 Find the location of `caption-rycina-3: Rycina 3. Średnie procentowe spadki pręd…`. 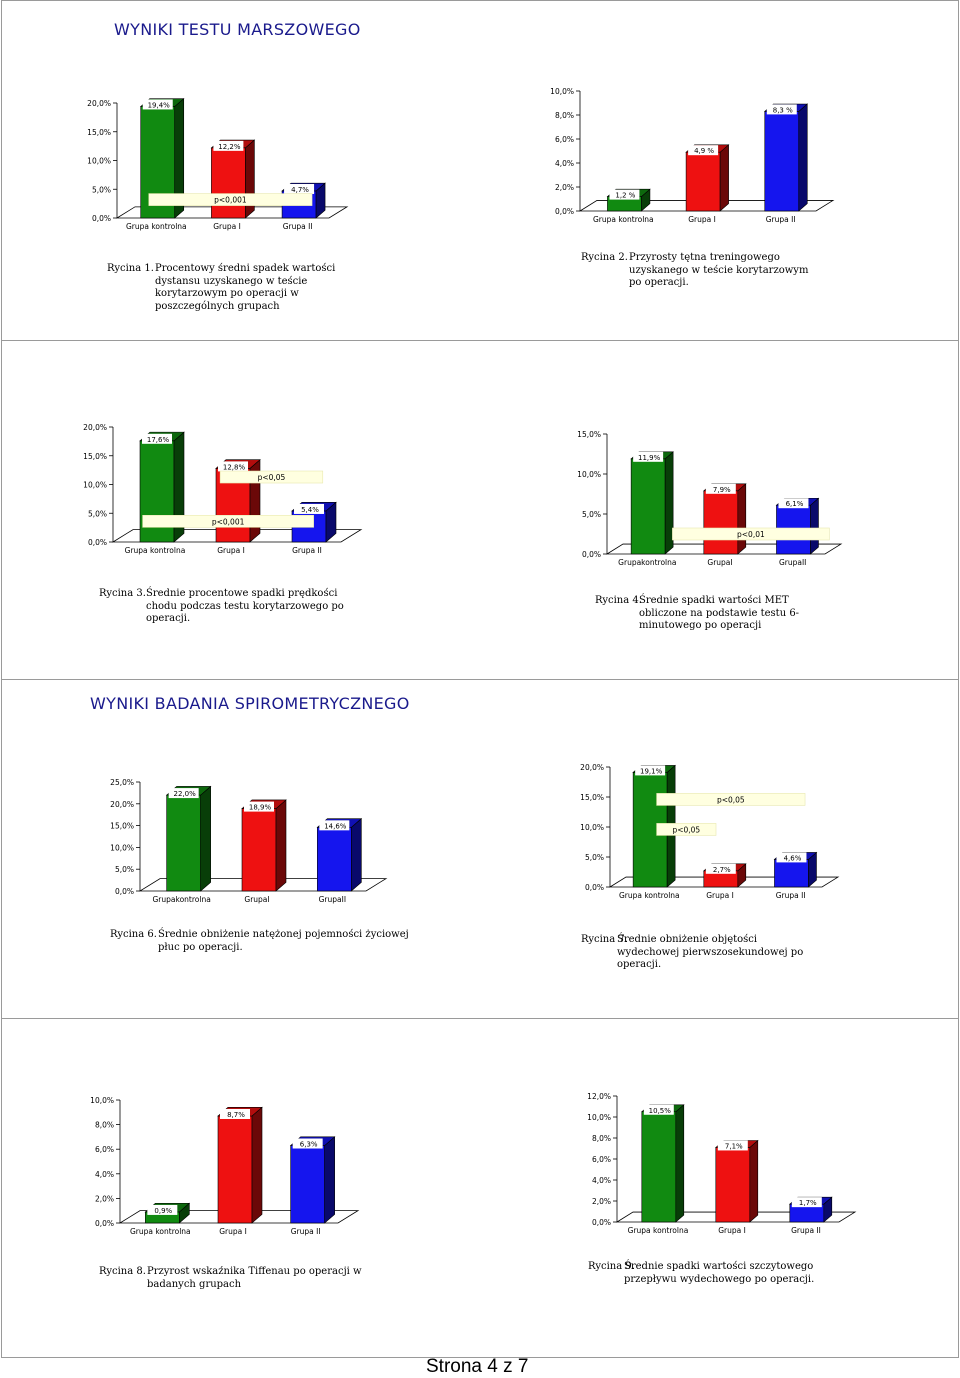

caption-rycina-3: Rycina 3. Średnie procentowe spadki pręd… is located at coordinates (234, 607).